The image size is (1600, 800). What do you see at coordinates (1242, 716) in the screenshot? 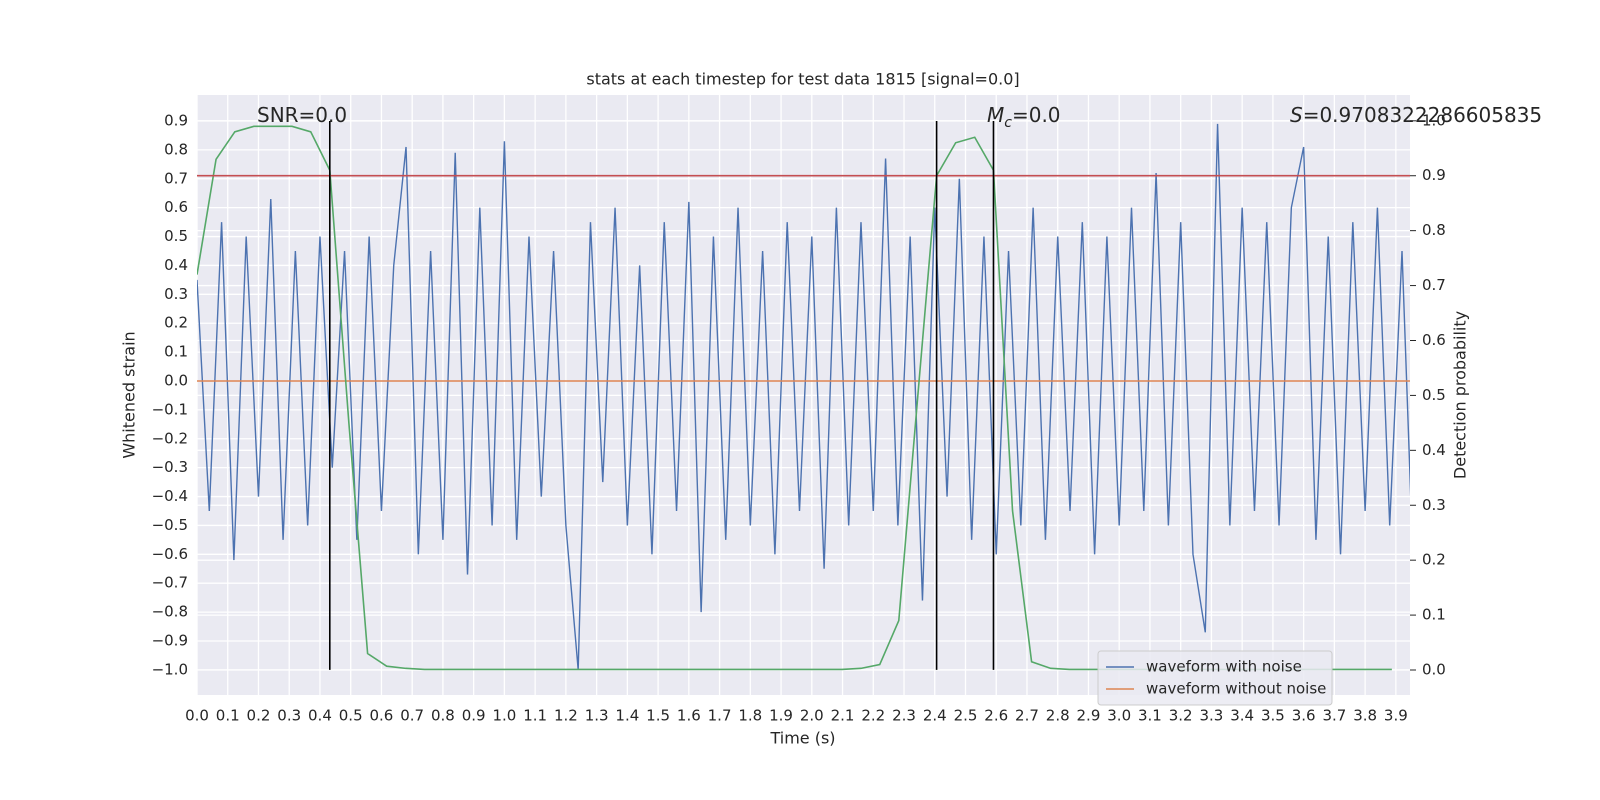
I see `x-tick-label: 3.4` at bounding box center [1242, 716].